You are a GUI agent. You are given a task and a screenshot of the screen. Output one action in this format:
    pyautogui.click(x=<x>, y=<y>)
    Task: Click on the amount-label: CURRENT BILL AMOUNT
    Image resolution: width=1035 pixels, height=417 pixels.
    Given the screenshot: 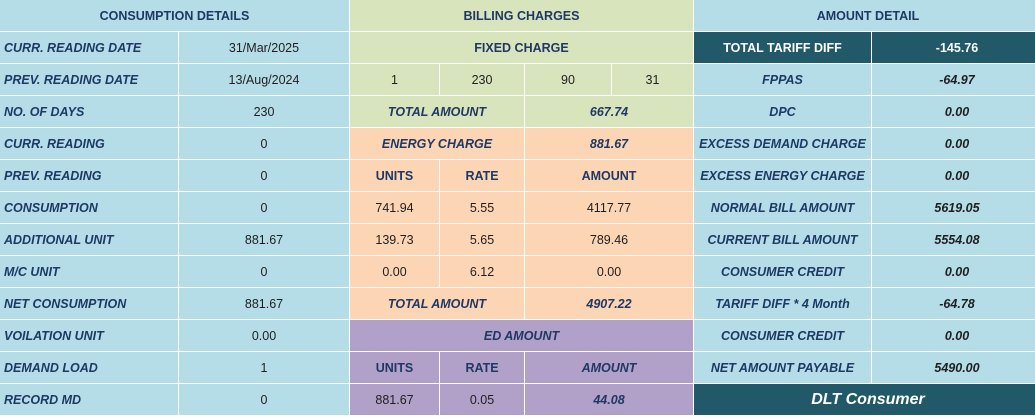 What is the action you would take?
    pyautogui.click(x=782, y=240)
    